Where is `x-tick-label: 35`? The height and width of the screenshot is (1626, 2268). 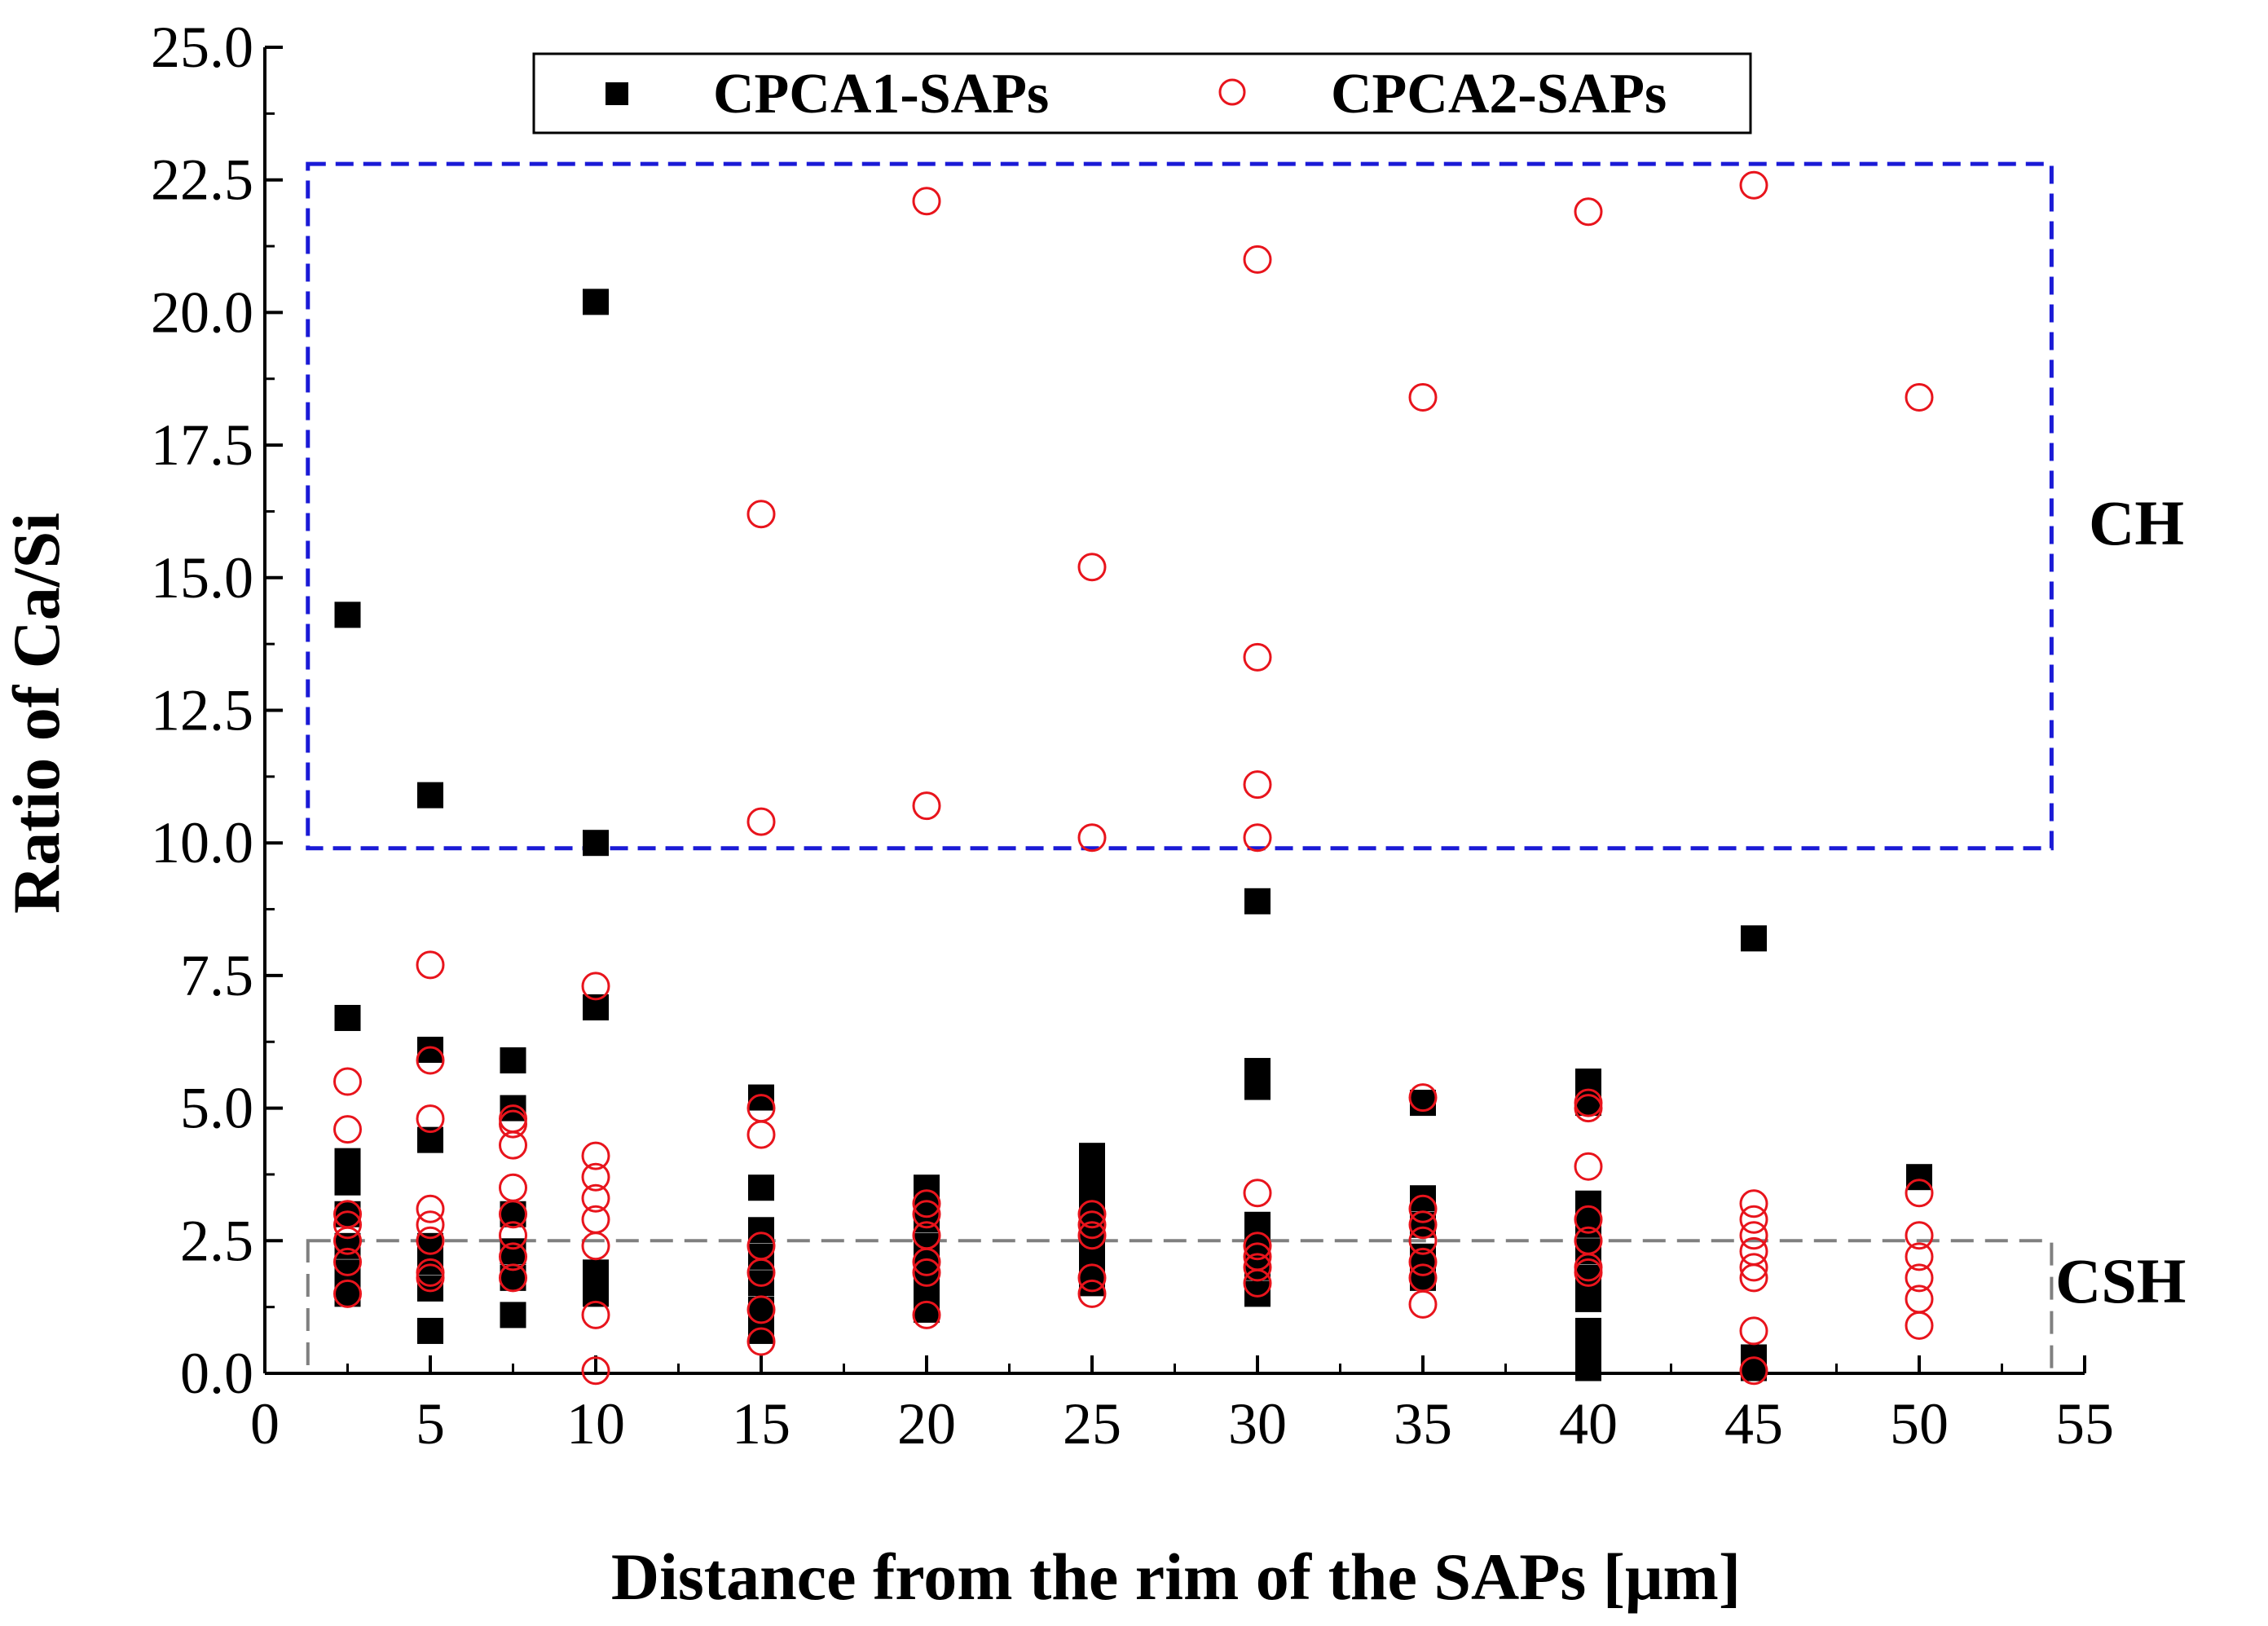 x-tick-label: 35 is located at coordinates (1423, 1423).